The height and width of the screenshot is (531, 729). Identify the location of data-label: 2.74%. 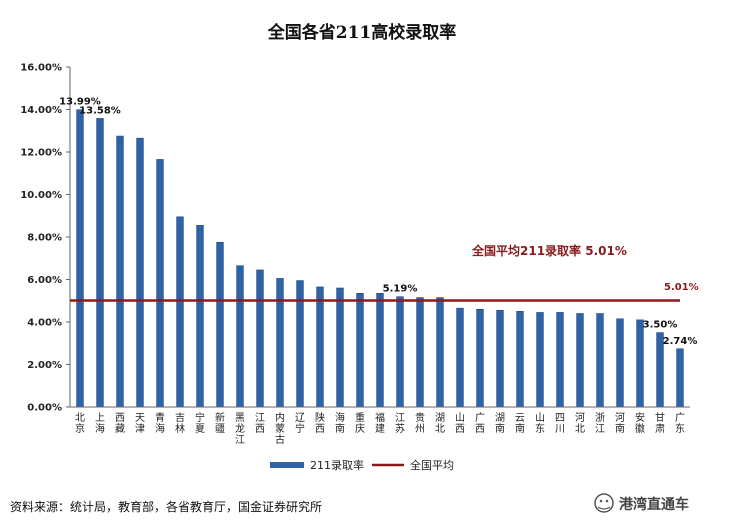
(680, 341).